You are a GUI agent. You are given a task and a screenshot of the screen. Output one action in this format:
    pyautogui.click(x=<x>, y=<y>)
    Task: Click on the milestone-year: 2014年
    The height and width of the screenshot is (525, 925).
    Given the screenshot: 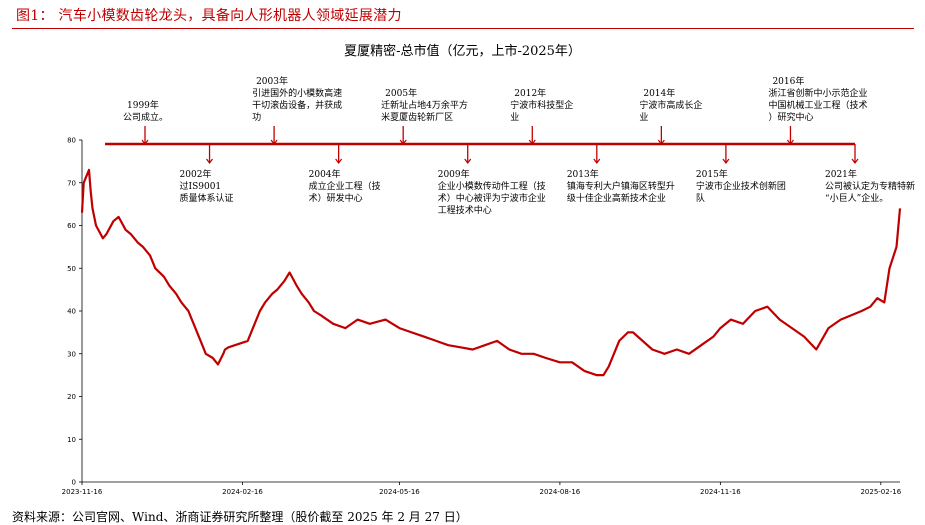 What is the action you would take?
    pyautogui.click(x=659, y=93)
    